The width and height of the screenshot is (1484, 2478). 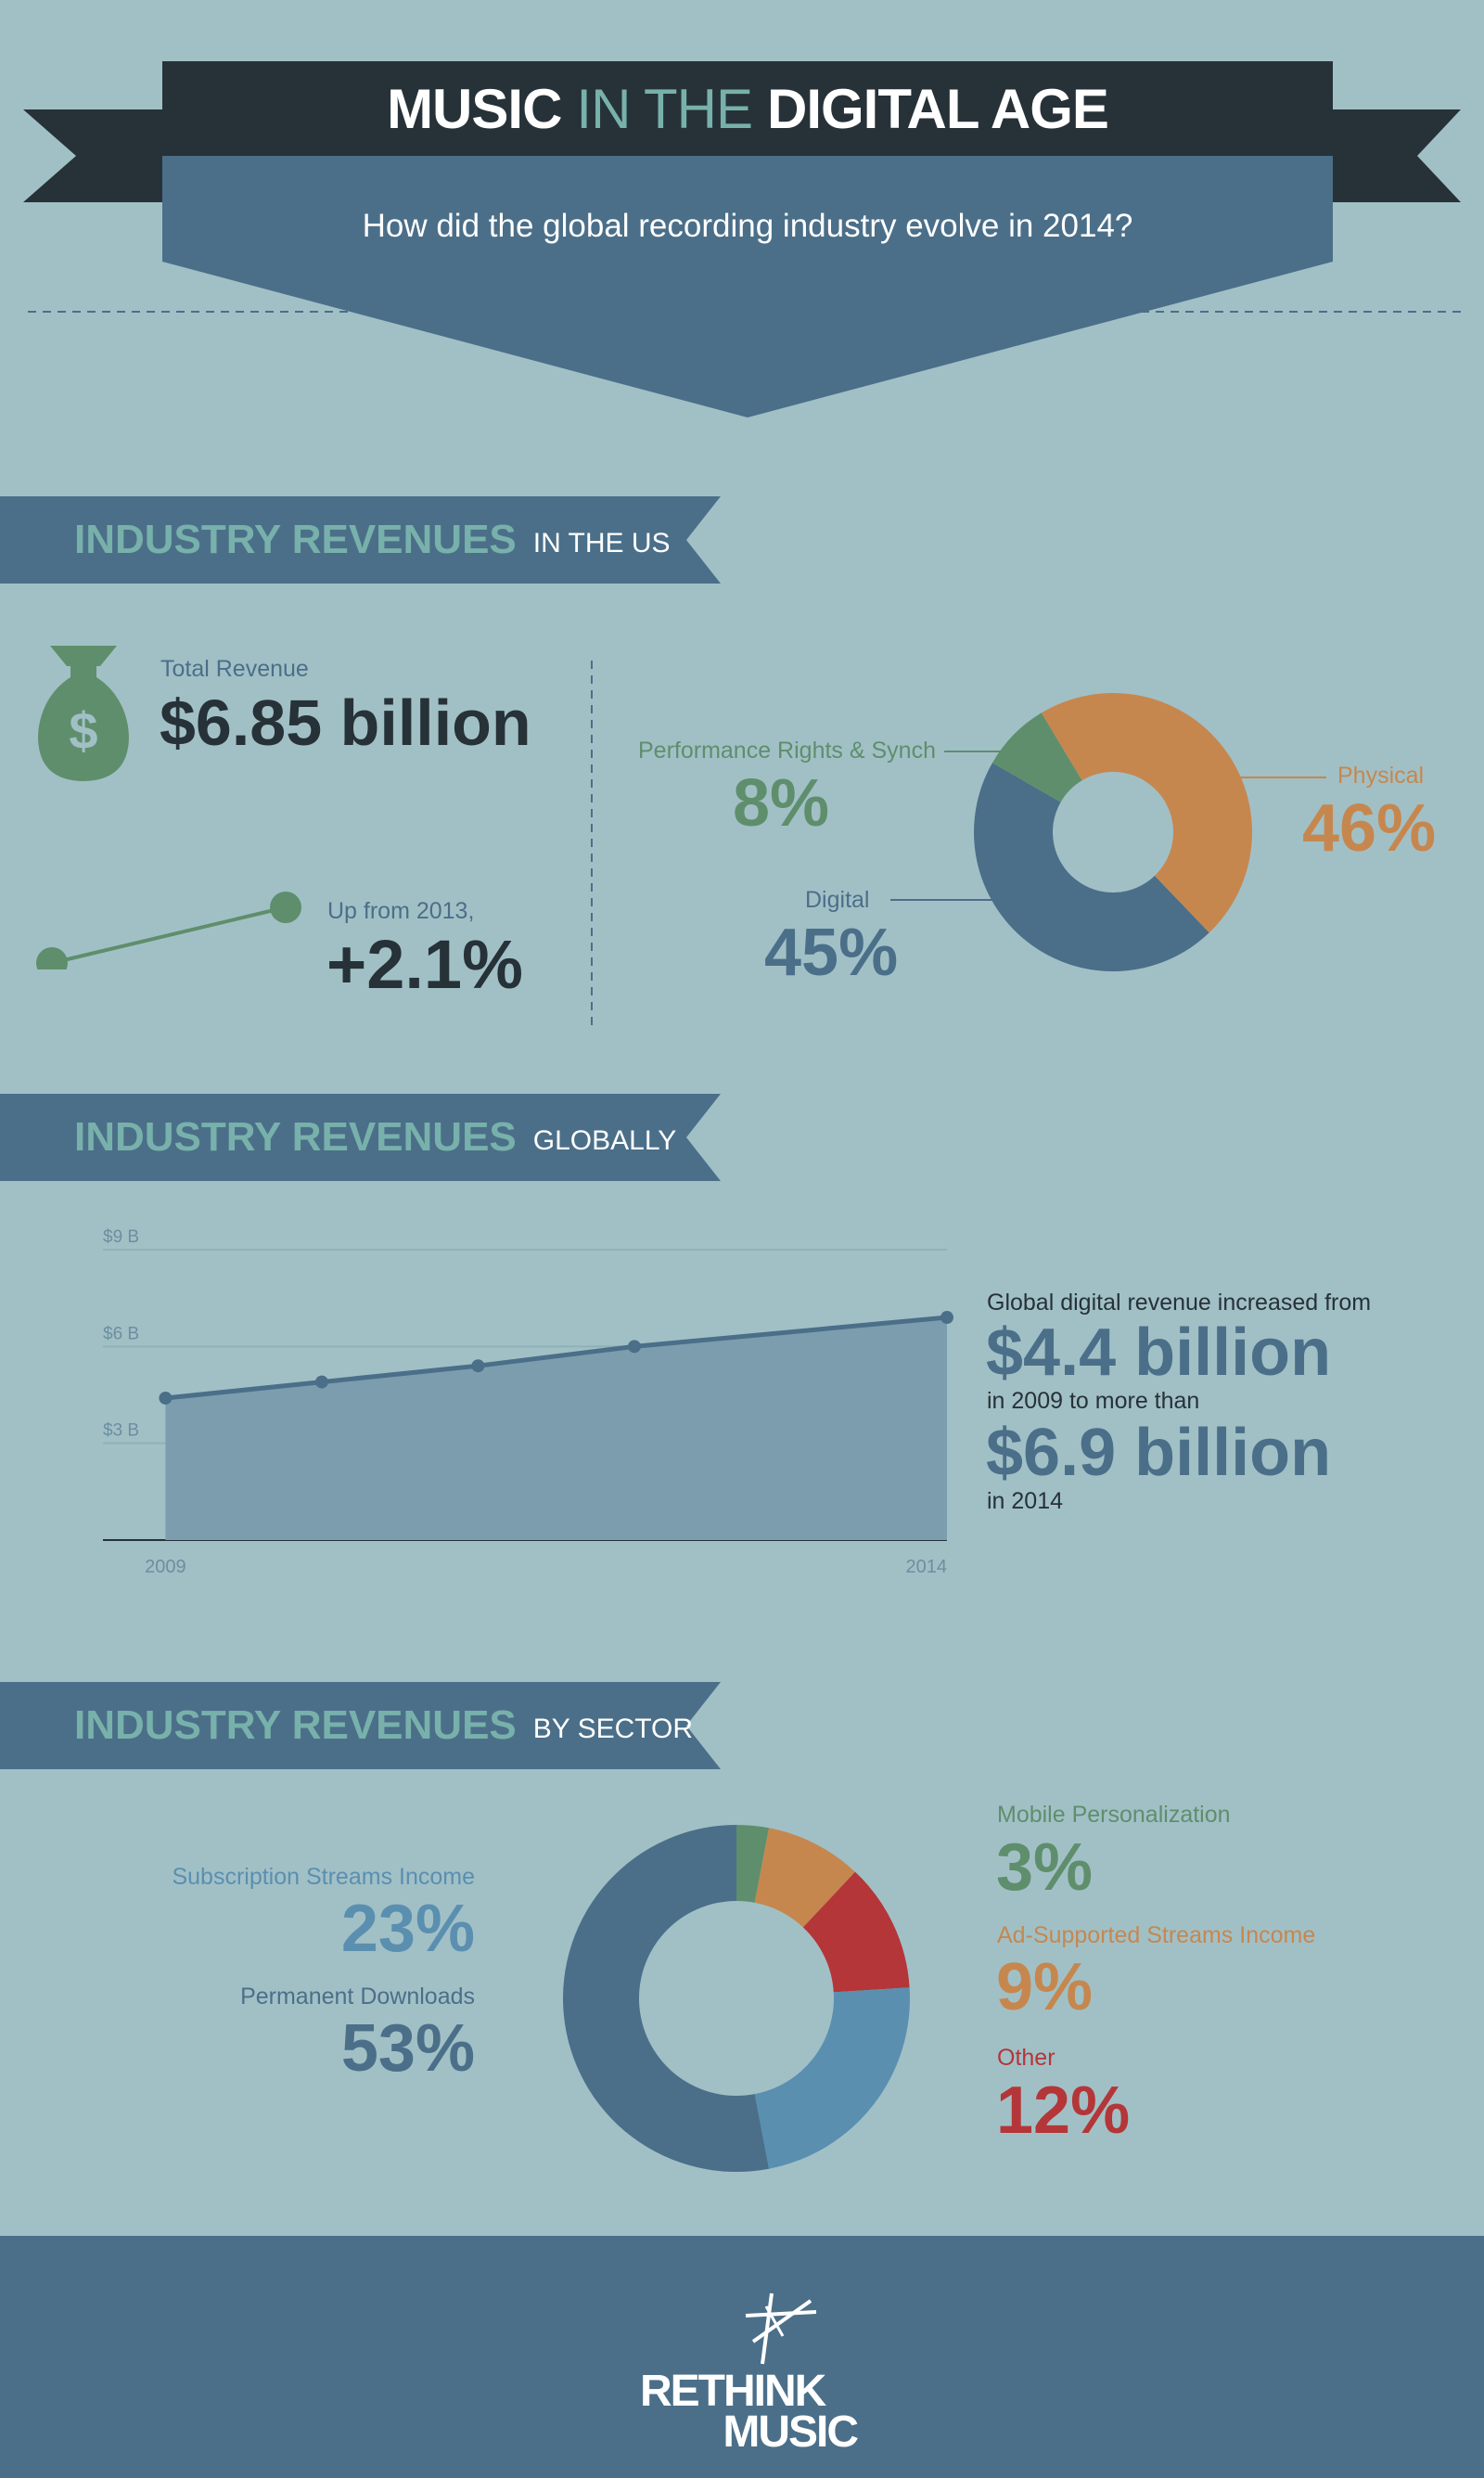 What do you see at coordinates (1391, 155) in the screenshot?
I see `ribbon-right-tail` at bounding box center [1391, 155].